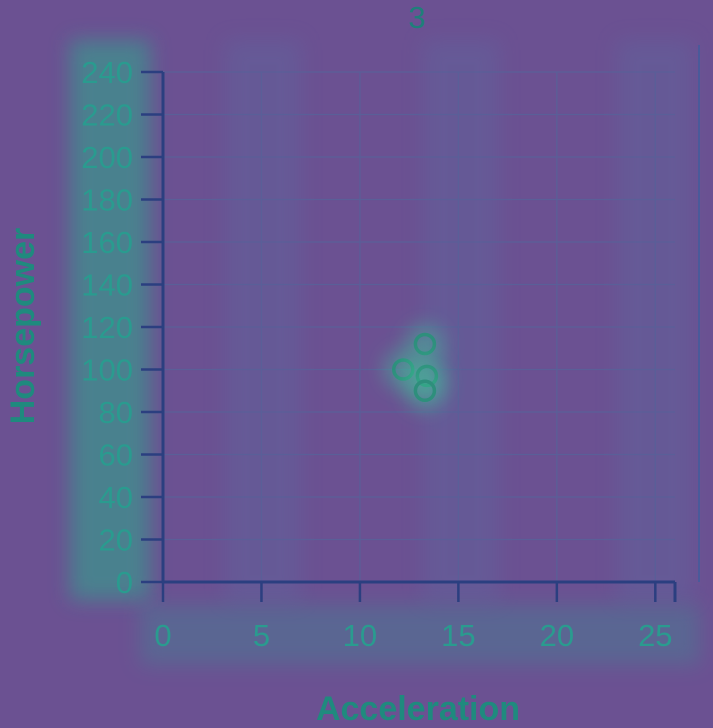 The width and height of the screenshot is (713, 728). What do you see at coordinates (261, 635) in the screenshot?
I see `x-tick-label-5: 5` at bounding box center [261, 635].